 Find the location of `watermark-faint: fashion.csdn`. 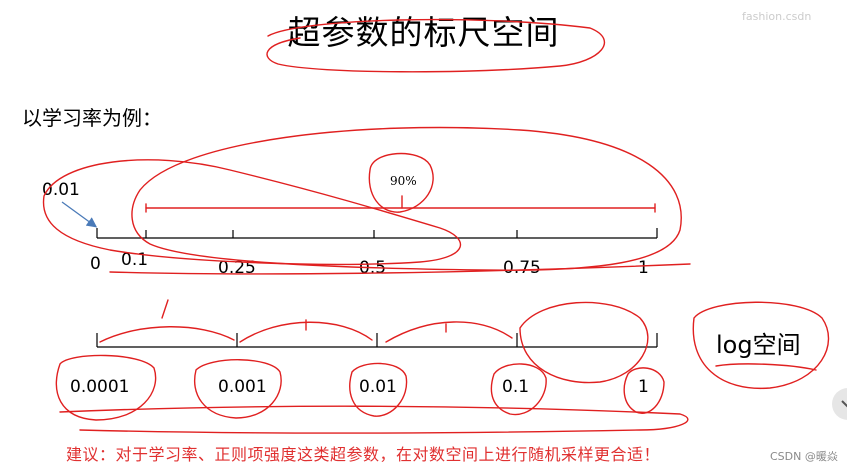

watermark-faint: fashion.csdn is located at coordinates (777, 16).